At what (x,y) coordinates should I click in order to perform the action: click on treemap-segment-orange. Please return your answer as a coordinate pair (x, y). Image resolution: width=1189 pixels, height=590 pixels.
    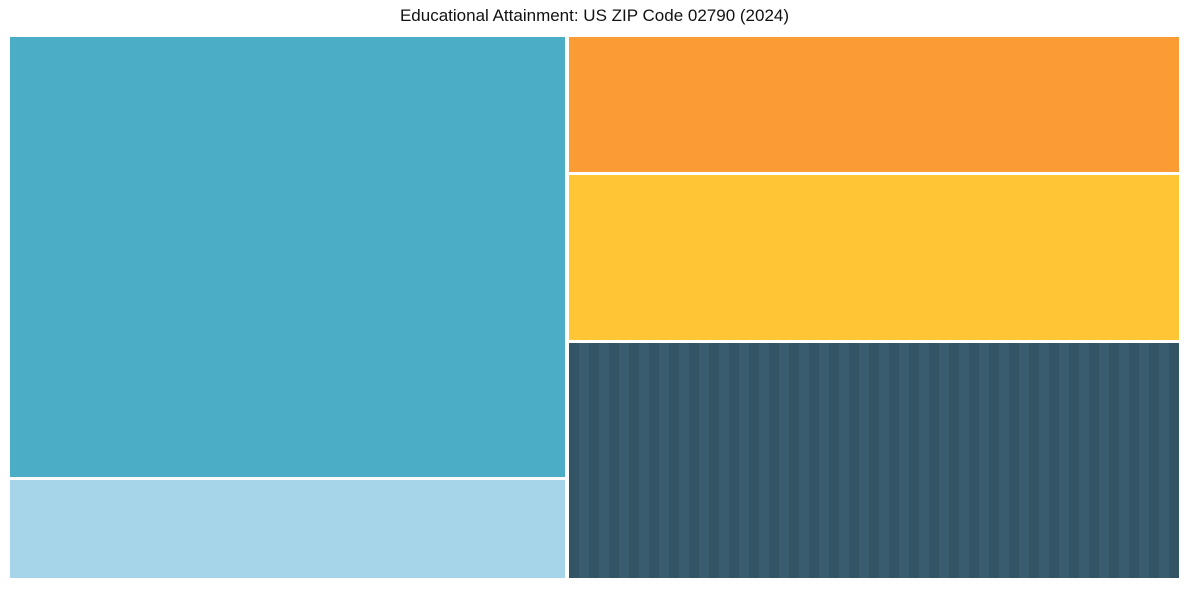
    Looking at the image, I should click on (873, 105).